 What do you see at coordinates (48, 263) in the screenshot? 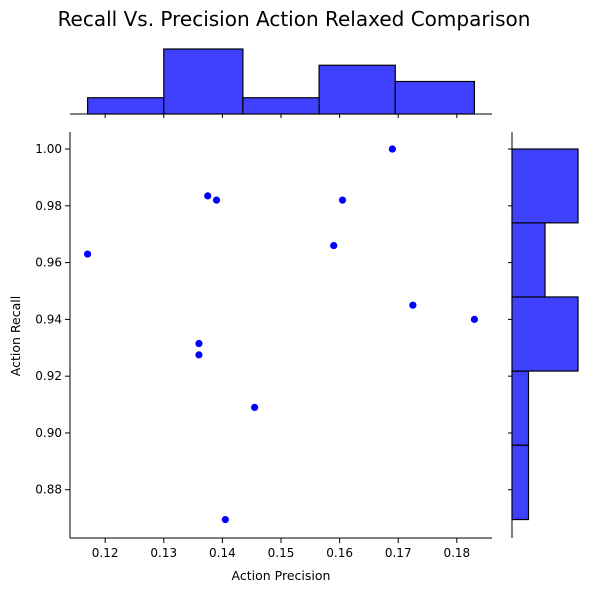
I see `y-tick-label: 0.96` at bounding box center [48, 263].